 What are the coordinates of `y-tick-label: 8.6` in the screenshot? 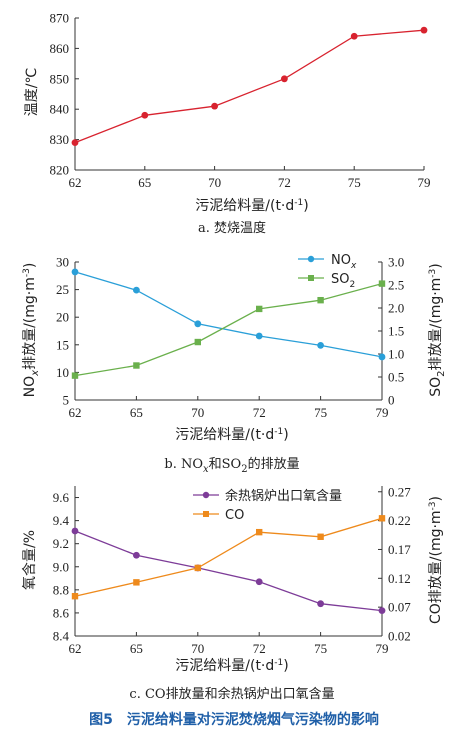 It's located at (61, 612).